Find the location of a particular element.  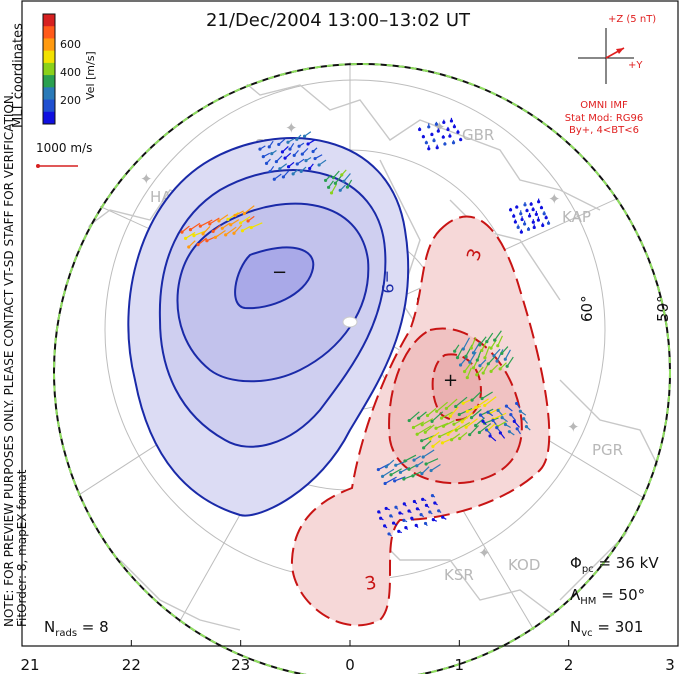

colorbar-tick-200: 200 is located at coordinates (70, 100).